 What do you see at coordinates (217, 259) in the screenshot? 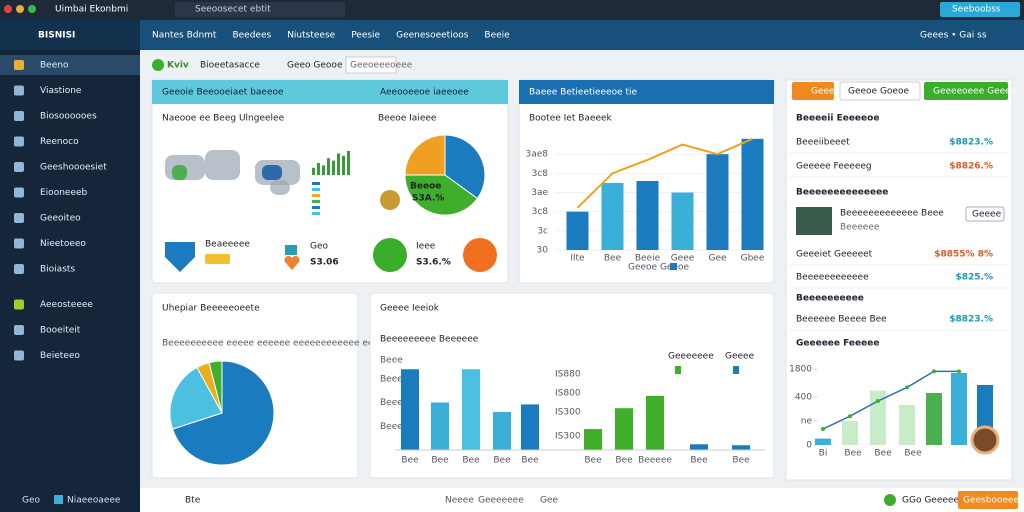
I see `stat-pill` at bounding box center [217, 259].